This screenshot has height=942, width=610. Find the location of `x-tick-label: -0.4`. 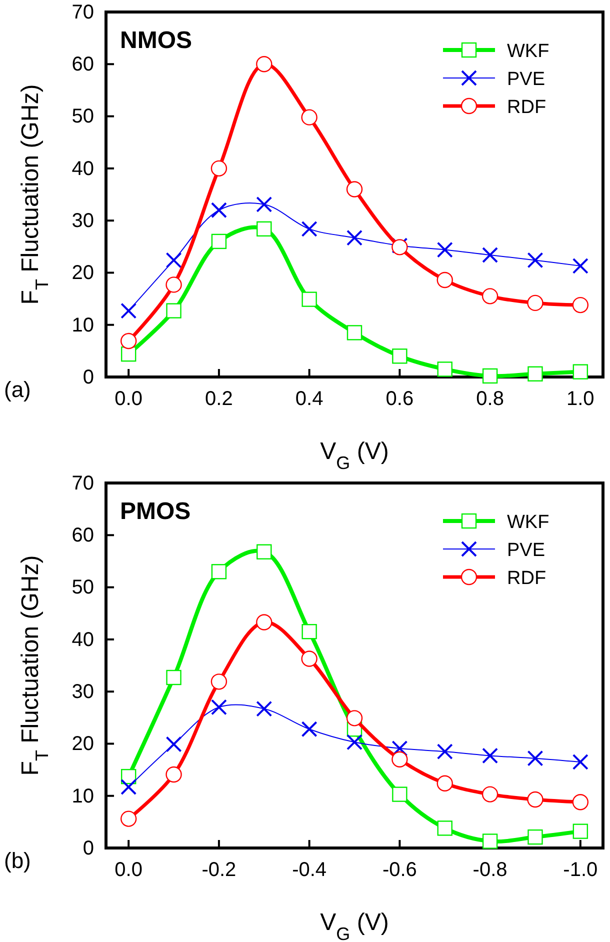

x-tick-label: -0.4 is located at coordinates (309, 870).